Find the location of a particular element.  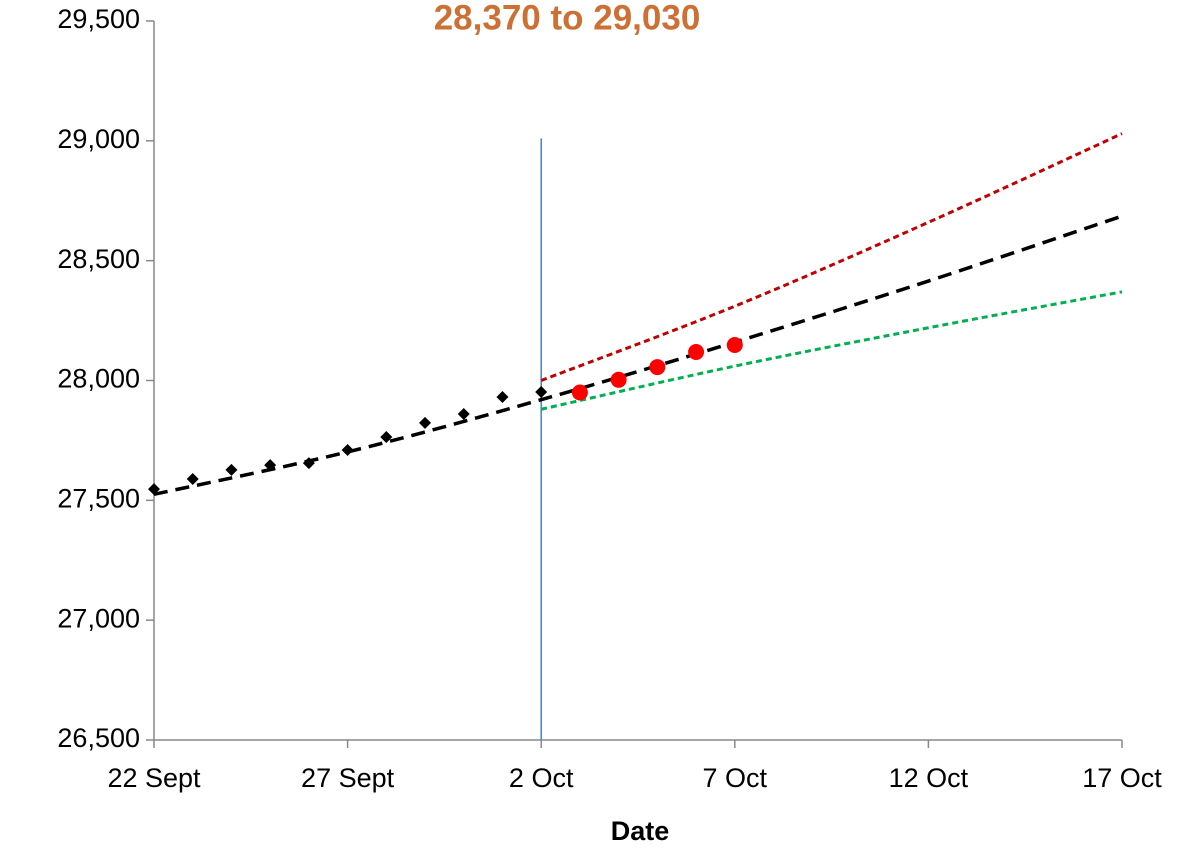

x-tick-label: 27 Sept is located at coordinates (348, 778).